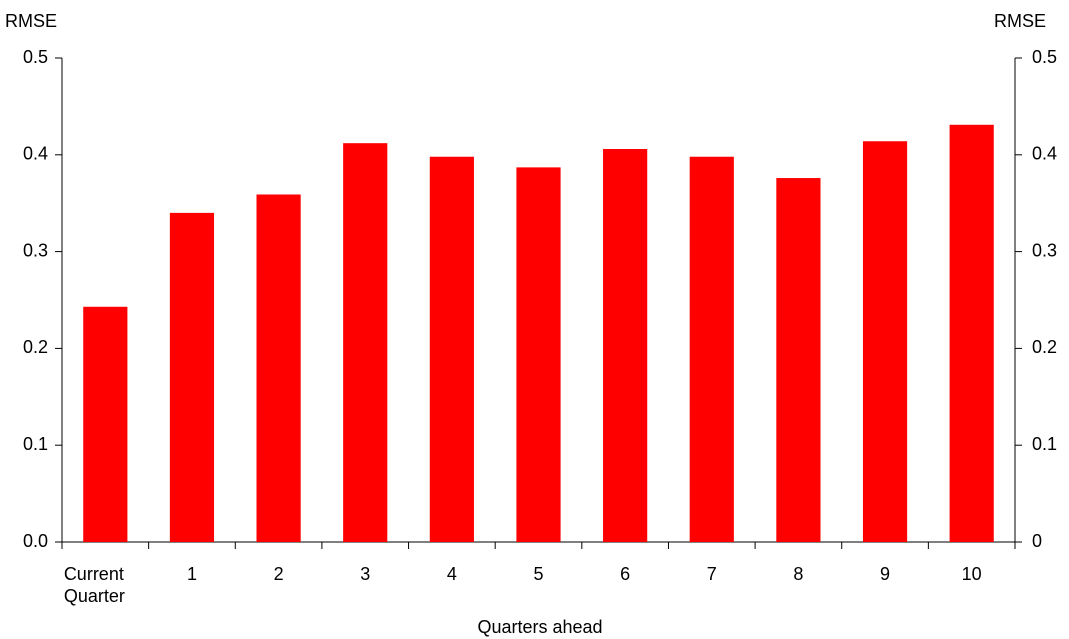 Image resolution: width=1069 pixels, height=639 pixels. I want to click on y2-tick-label: 0.4, so click(1044, 154).